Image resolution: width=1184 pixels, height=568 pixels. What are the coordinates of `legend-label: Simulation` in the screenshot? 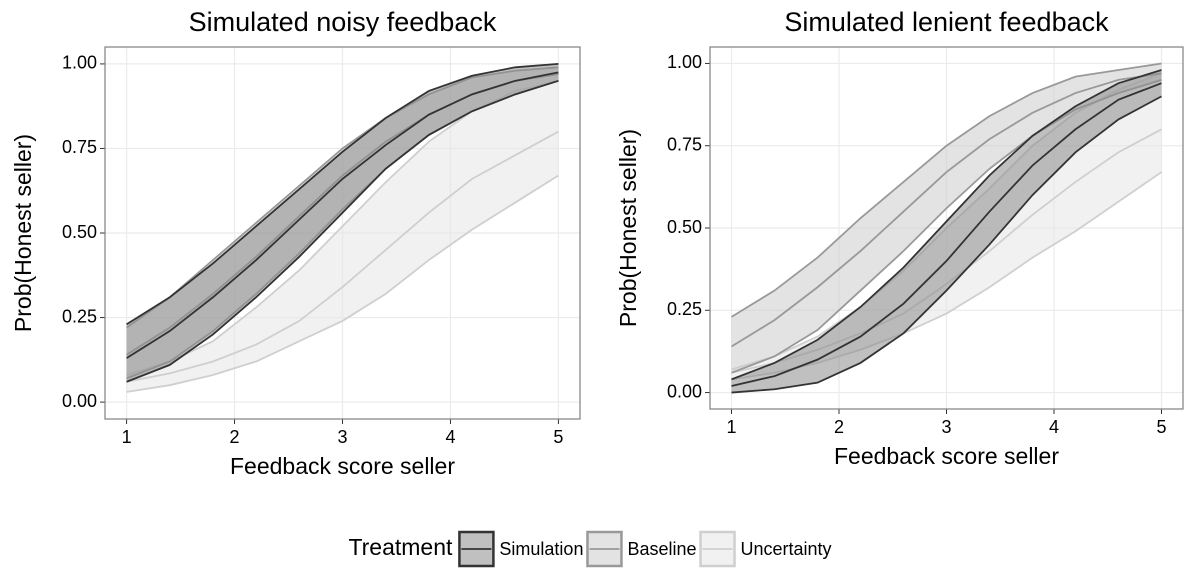 It's located at (541, 549).